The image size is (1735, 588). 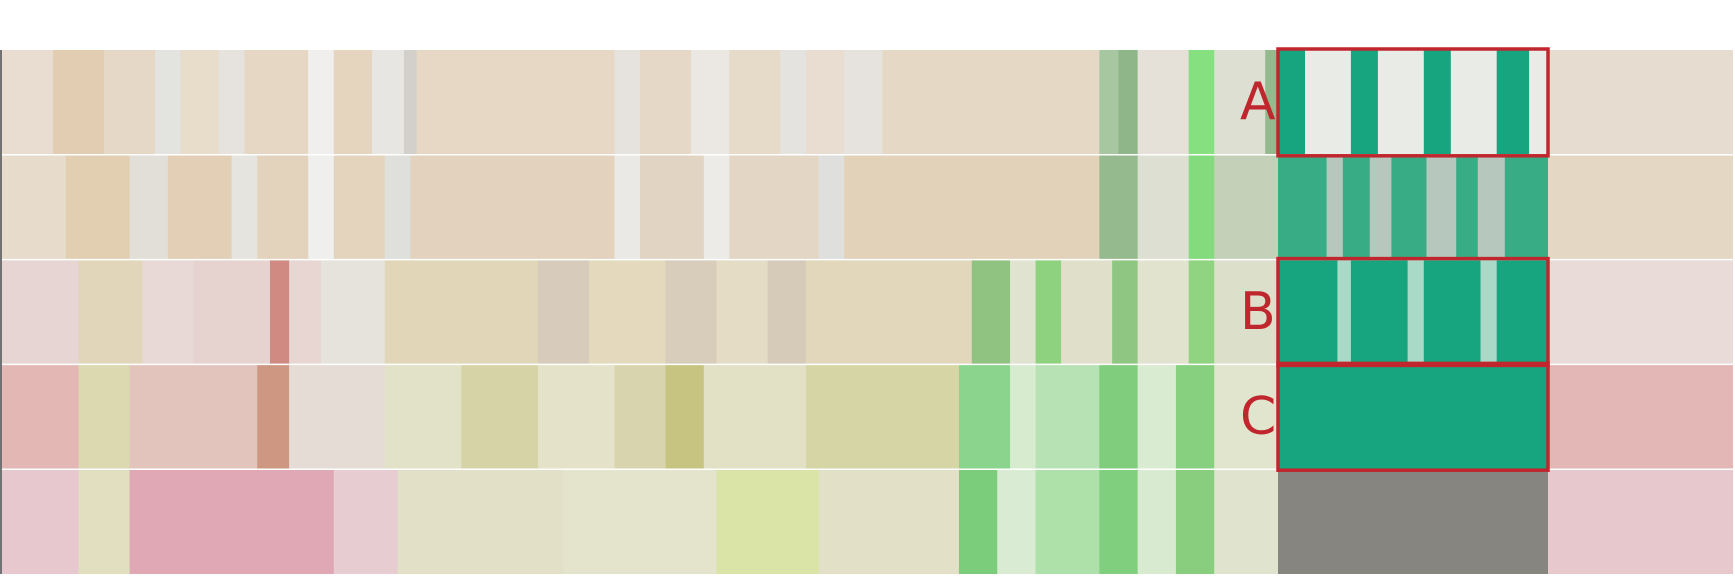 What do you see at coordinates (1258, 312) in the screenshot?
I see `callout-label-b: B` at bounding box center [1258, 312].